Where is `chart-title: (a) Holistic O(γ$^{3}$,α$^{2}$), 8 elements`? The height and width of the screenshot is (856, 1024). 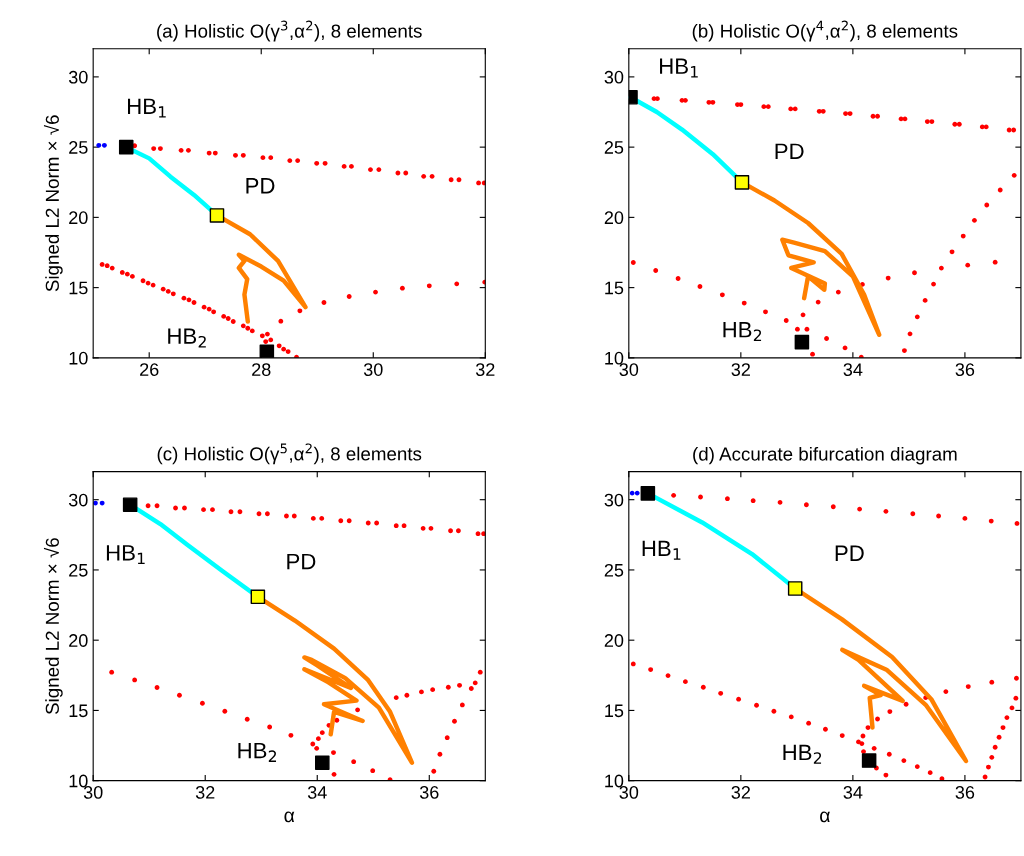
chart-title: (a) Holistic O(γ$^{3}$,α$^{2}$), 8 elements is located at coordinates (289, 31).